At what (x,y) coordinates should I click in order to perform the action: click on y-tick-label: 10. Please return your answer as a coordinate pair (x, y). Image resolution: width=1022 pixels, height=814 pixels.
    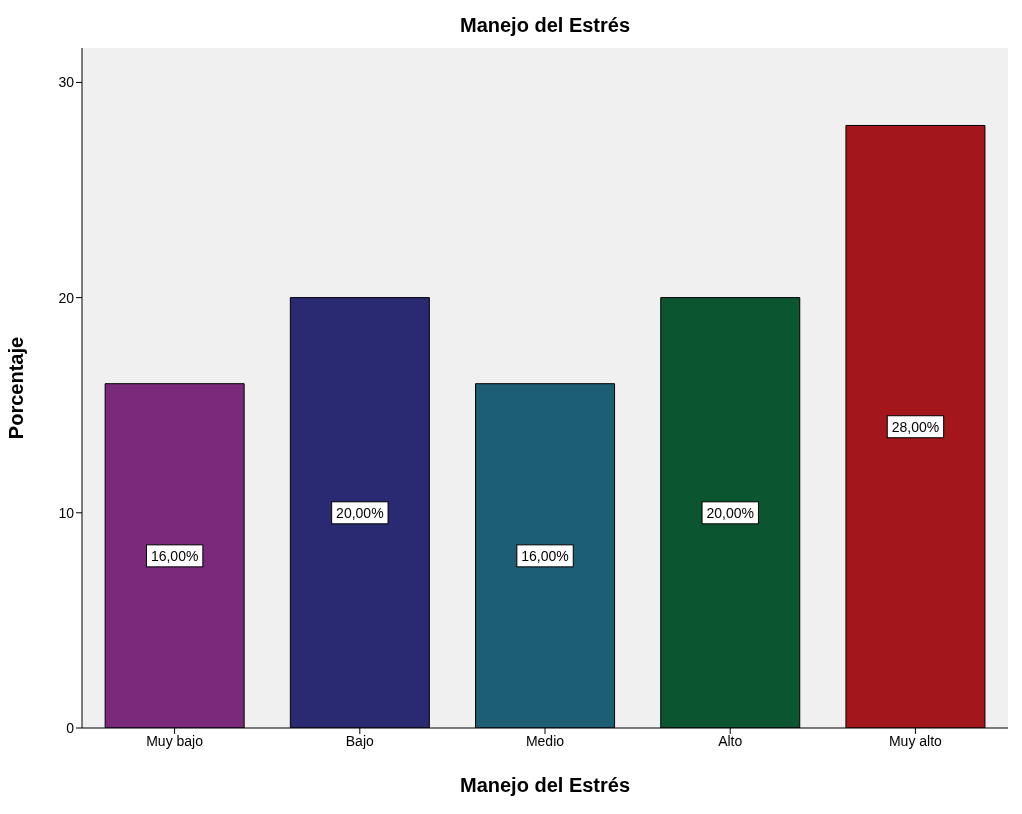
    Looking at the image, I should click on (66, 512).